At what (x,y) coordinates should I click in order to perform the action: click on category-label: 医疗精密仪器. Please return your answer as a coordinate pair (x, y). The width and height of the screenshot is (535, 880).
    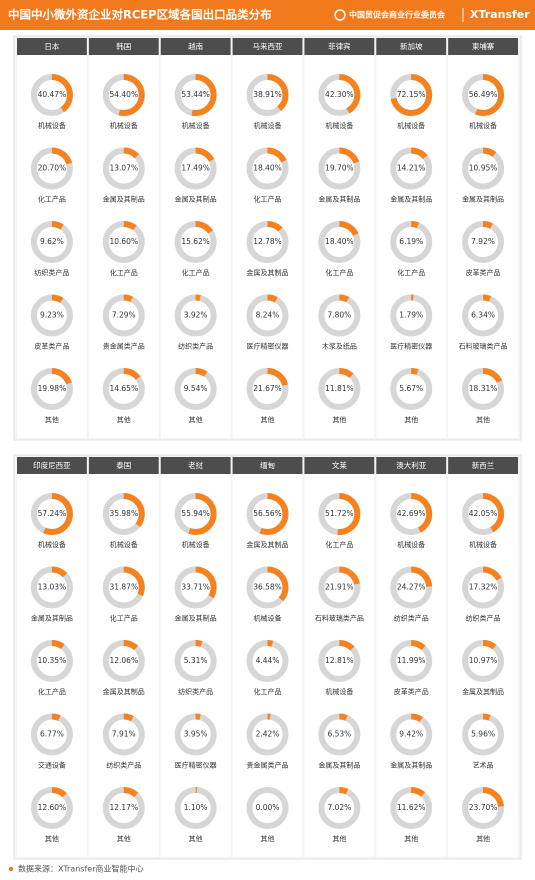
    Looking at the image, I should click on (268, 346).